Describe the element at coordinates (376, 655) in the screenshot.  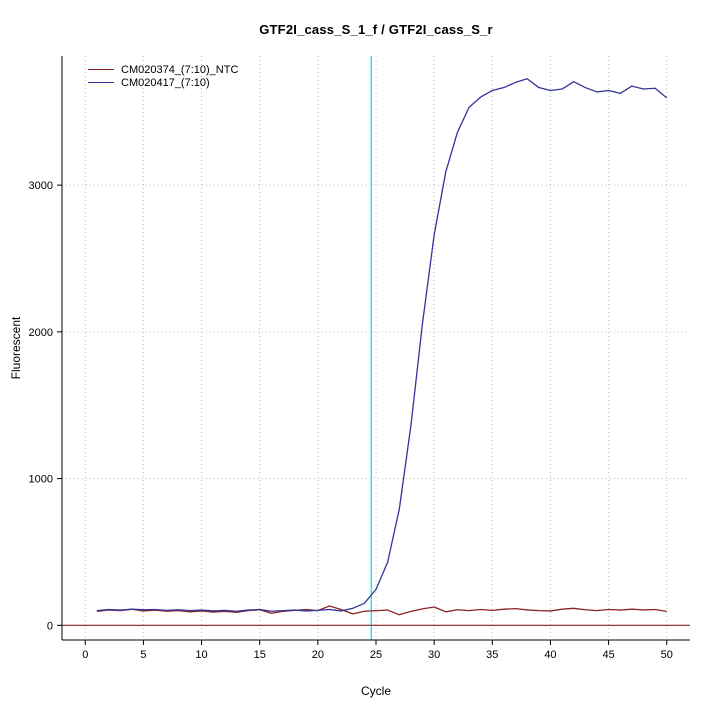
I see `x-tick-label: 25` at that location.